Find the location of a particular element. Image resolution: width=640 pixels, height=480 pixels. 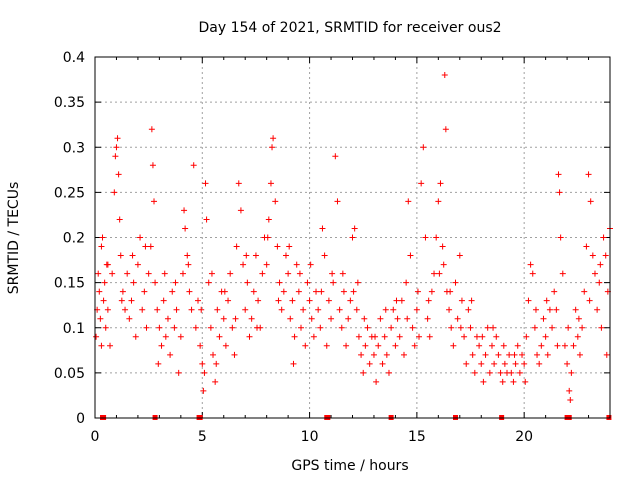

x-tick-label: 20 is located at coordinates (524, 437).